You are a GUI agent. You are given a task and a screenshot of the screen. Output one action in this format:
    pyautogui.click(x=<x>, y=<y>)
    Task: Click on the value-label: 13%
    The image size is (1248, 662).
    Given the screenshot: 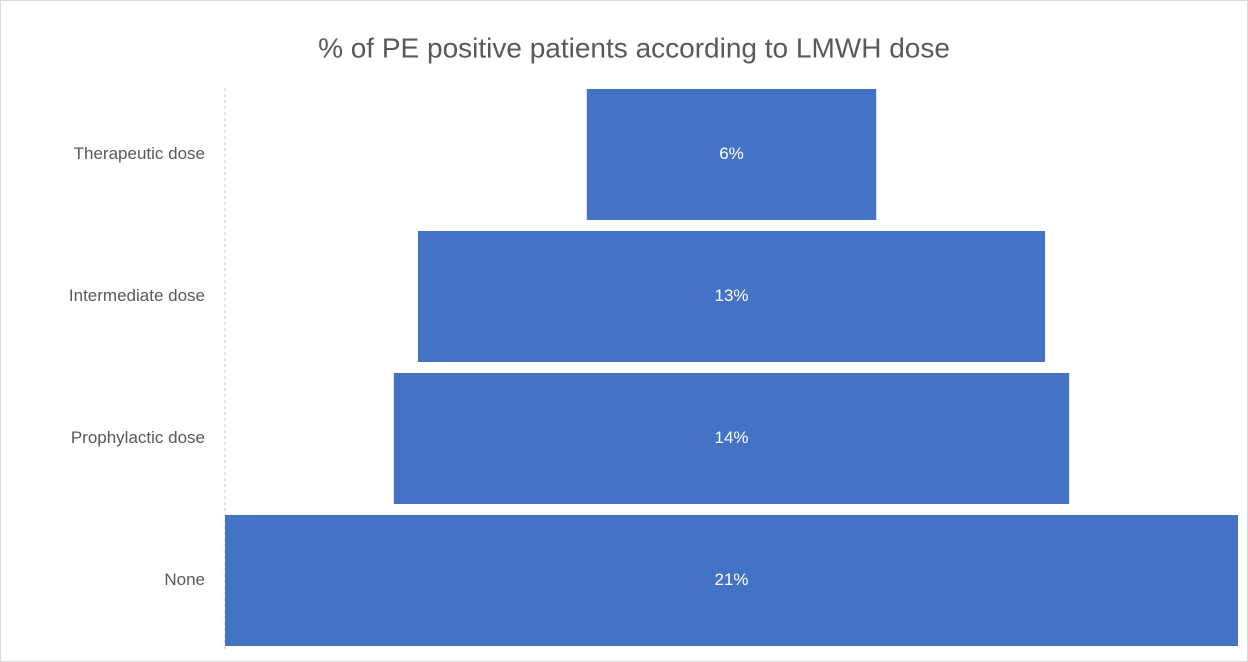 What is the action you would take?
    pyautogui.click(x=731, y=295)
    